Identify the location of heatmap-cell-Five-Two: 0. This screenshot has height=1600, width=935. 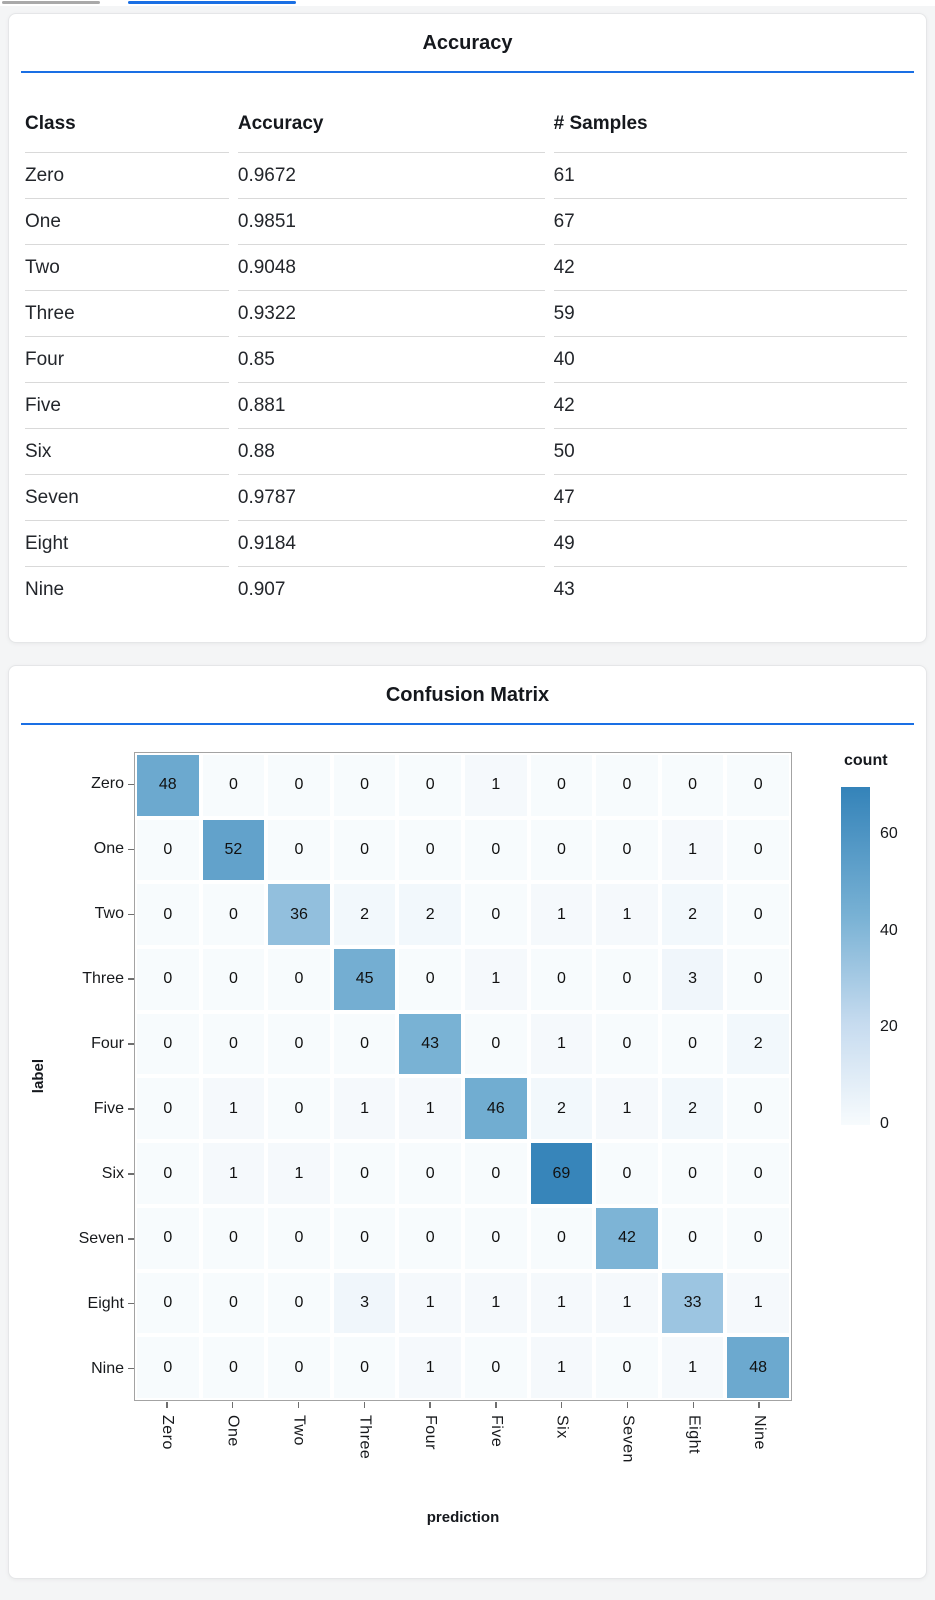
(299, 1108).